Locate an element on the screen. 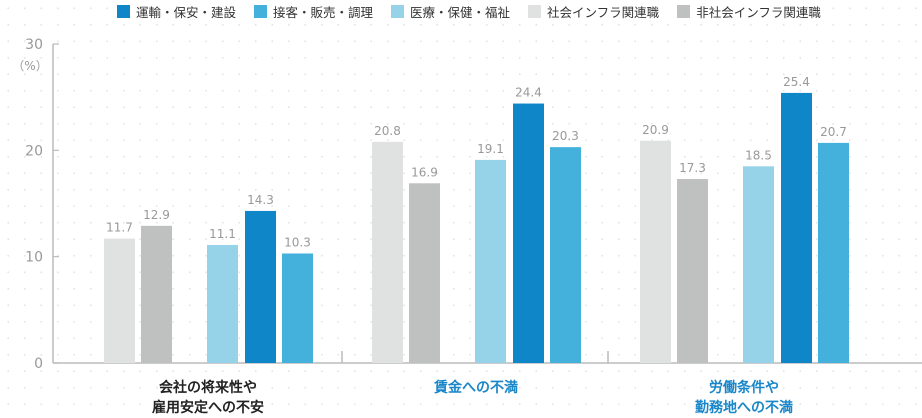 This screenshot has height=418, width=922. legend-label: 運輸・保安・建設 is located at coordinates (186, 12).